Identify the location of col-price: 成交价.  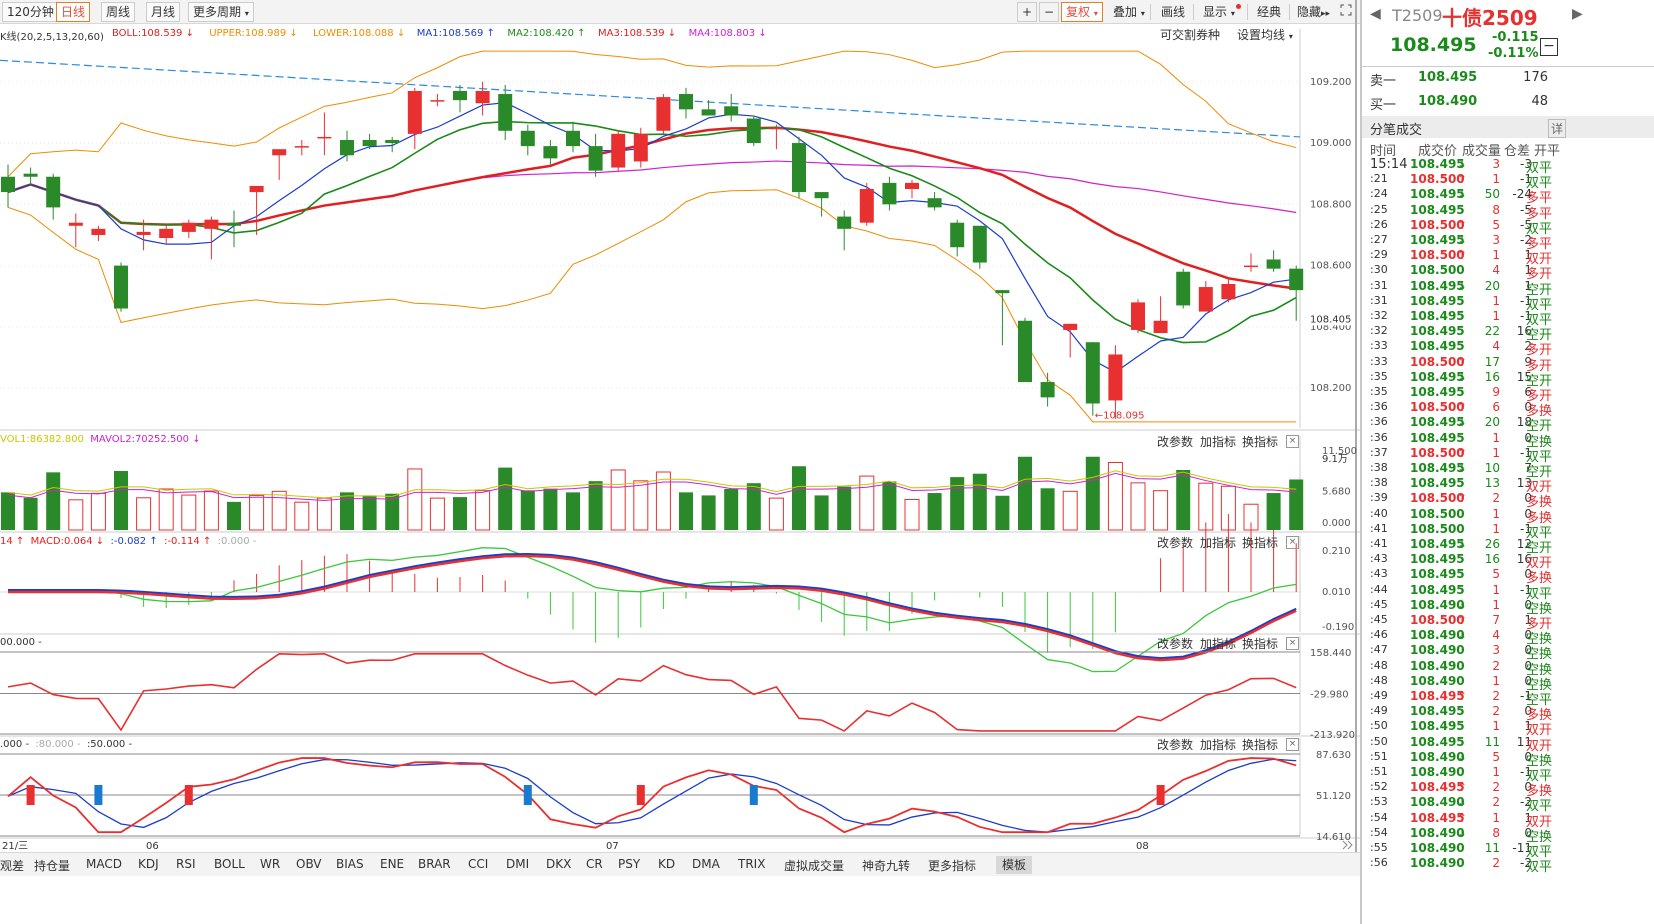
(1438, 151).